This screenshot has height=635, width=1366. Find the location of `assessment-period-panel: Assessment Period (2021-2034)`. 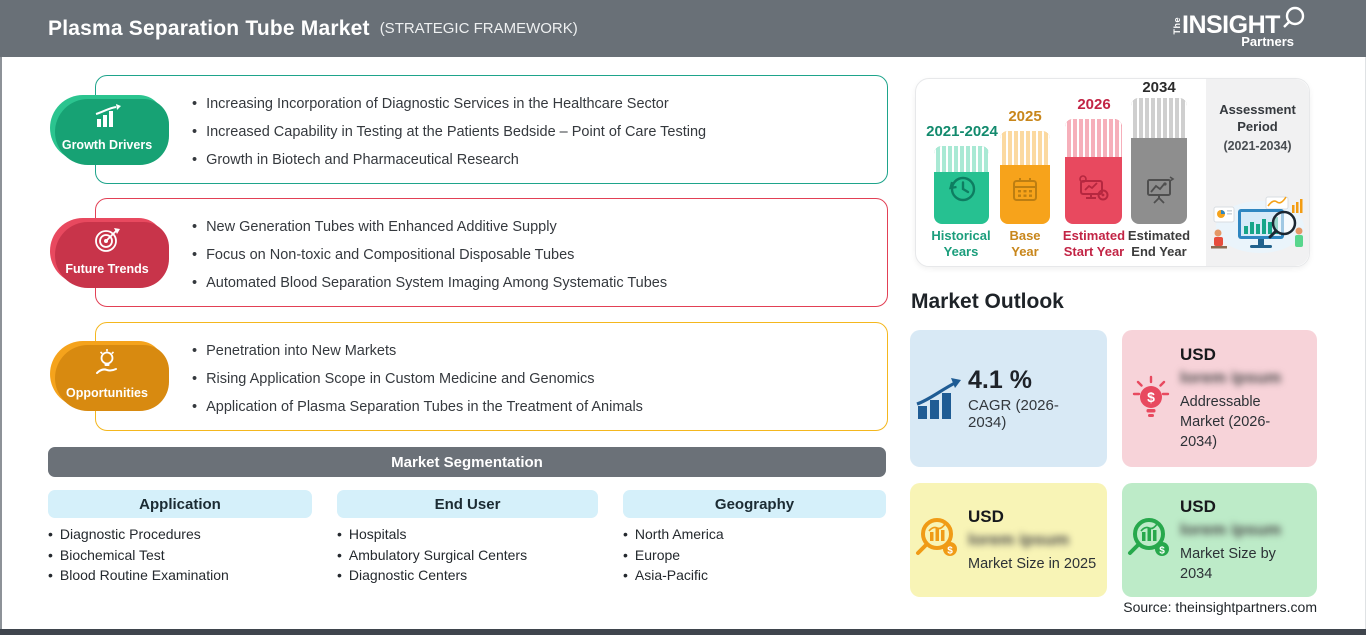

assessment-period-panel: Assessment Period (2021-2034) is located at coordinates (1257, 172).